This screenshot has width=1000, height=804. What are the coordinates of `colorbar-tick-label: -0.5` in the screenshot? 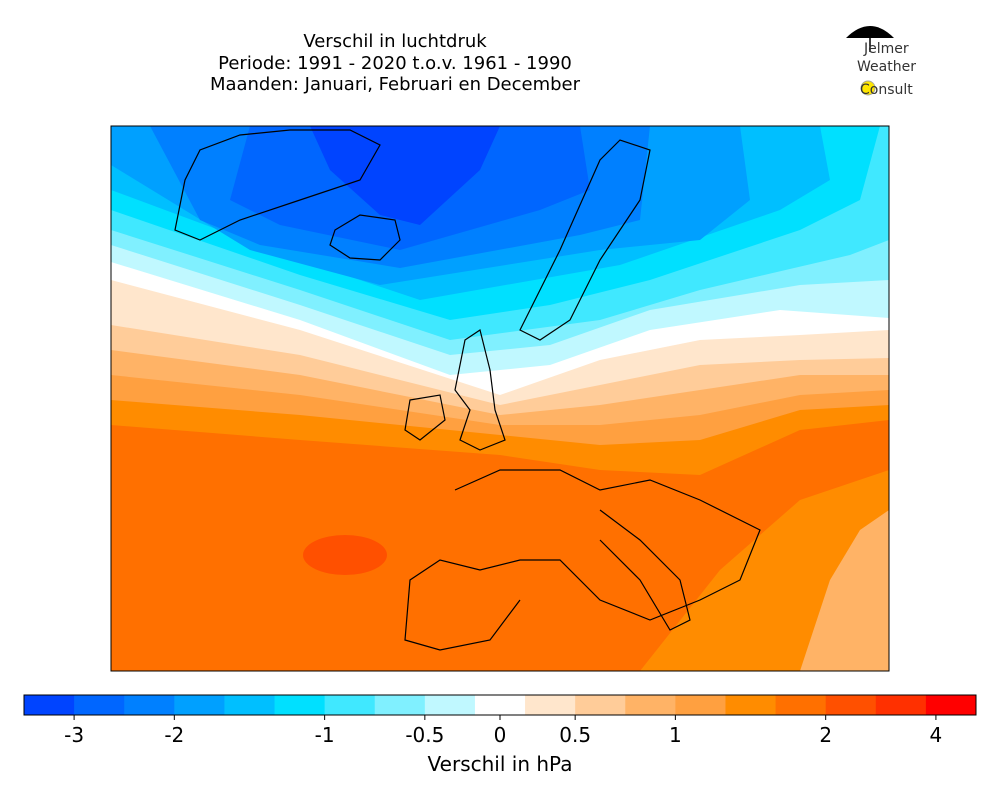 It's located at (424, 735).